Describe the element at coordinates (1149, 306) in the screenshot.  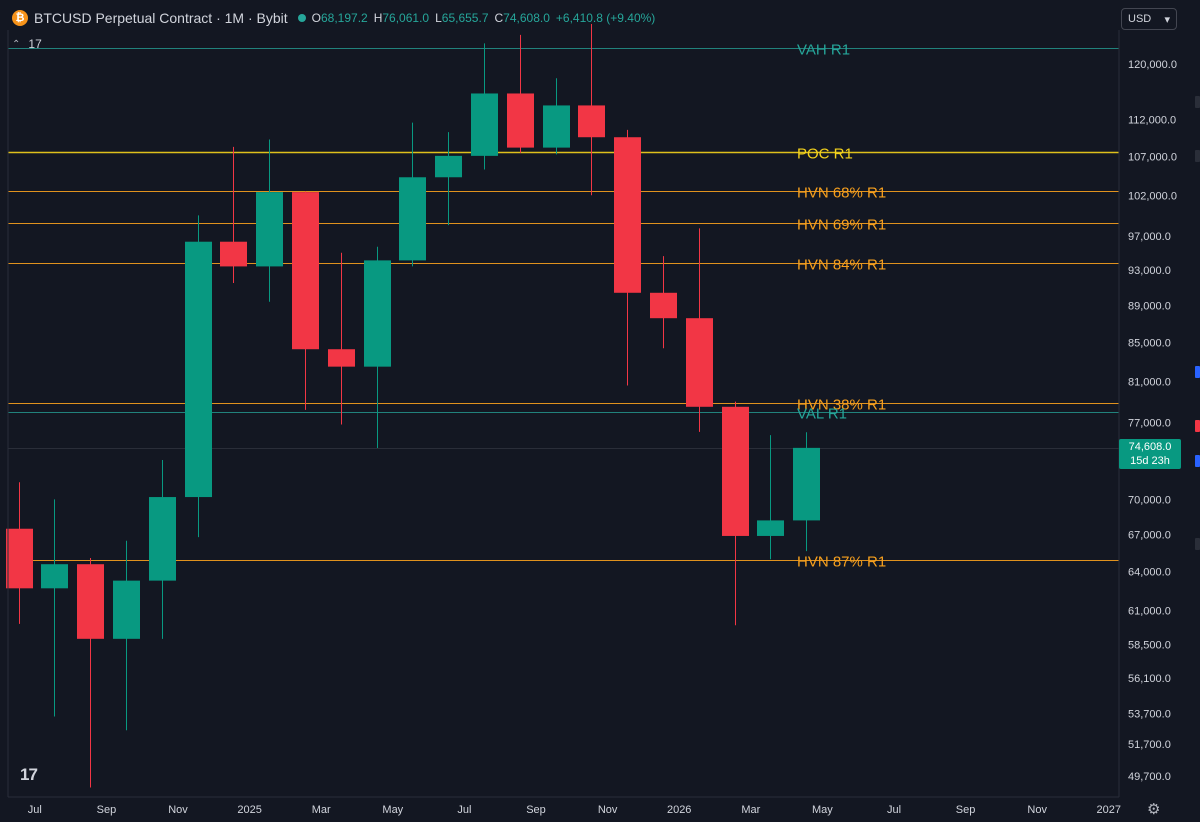
I see `y-tick-label: 89,000.0` at that location.